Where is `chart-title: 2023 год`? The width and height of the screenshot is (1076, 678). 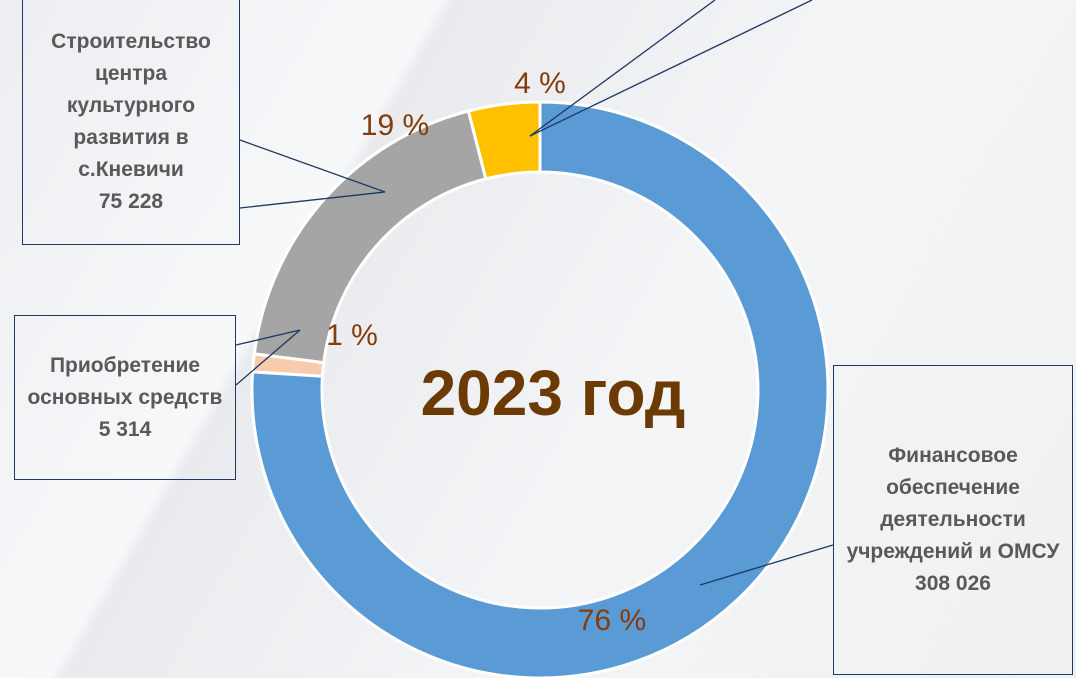
chart-title: 2023 год is located at coordinates (553, 393).